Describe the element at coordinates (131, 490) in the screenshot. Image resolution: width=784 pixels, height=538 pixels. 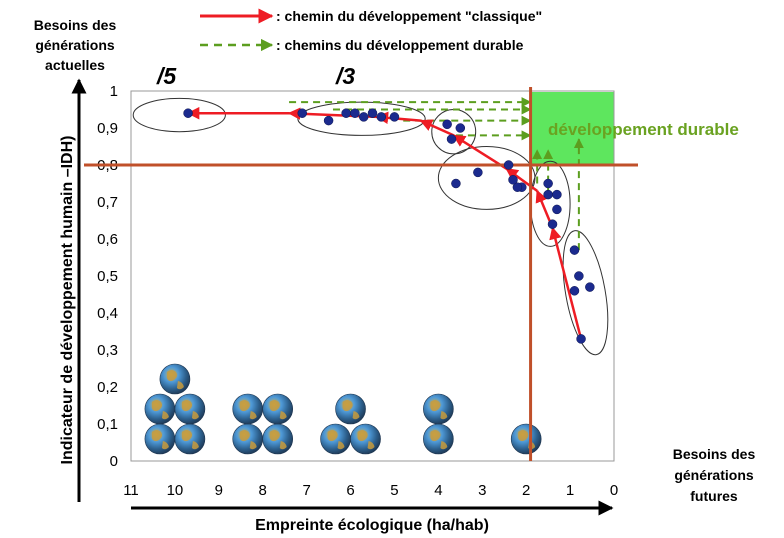
I see `x-tick-label: 11` at that location.